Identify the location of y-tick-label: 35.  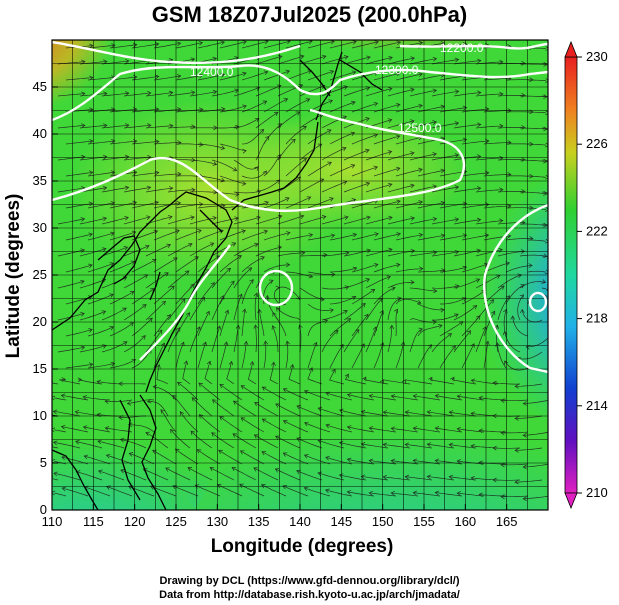
(40, 180).